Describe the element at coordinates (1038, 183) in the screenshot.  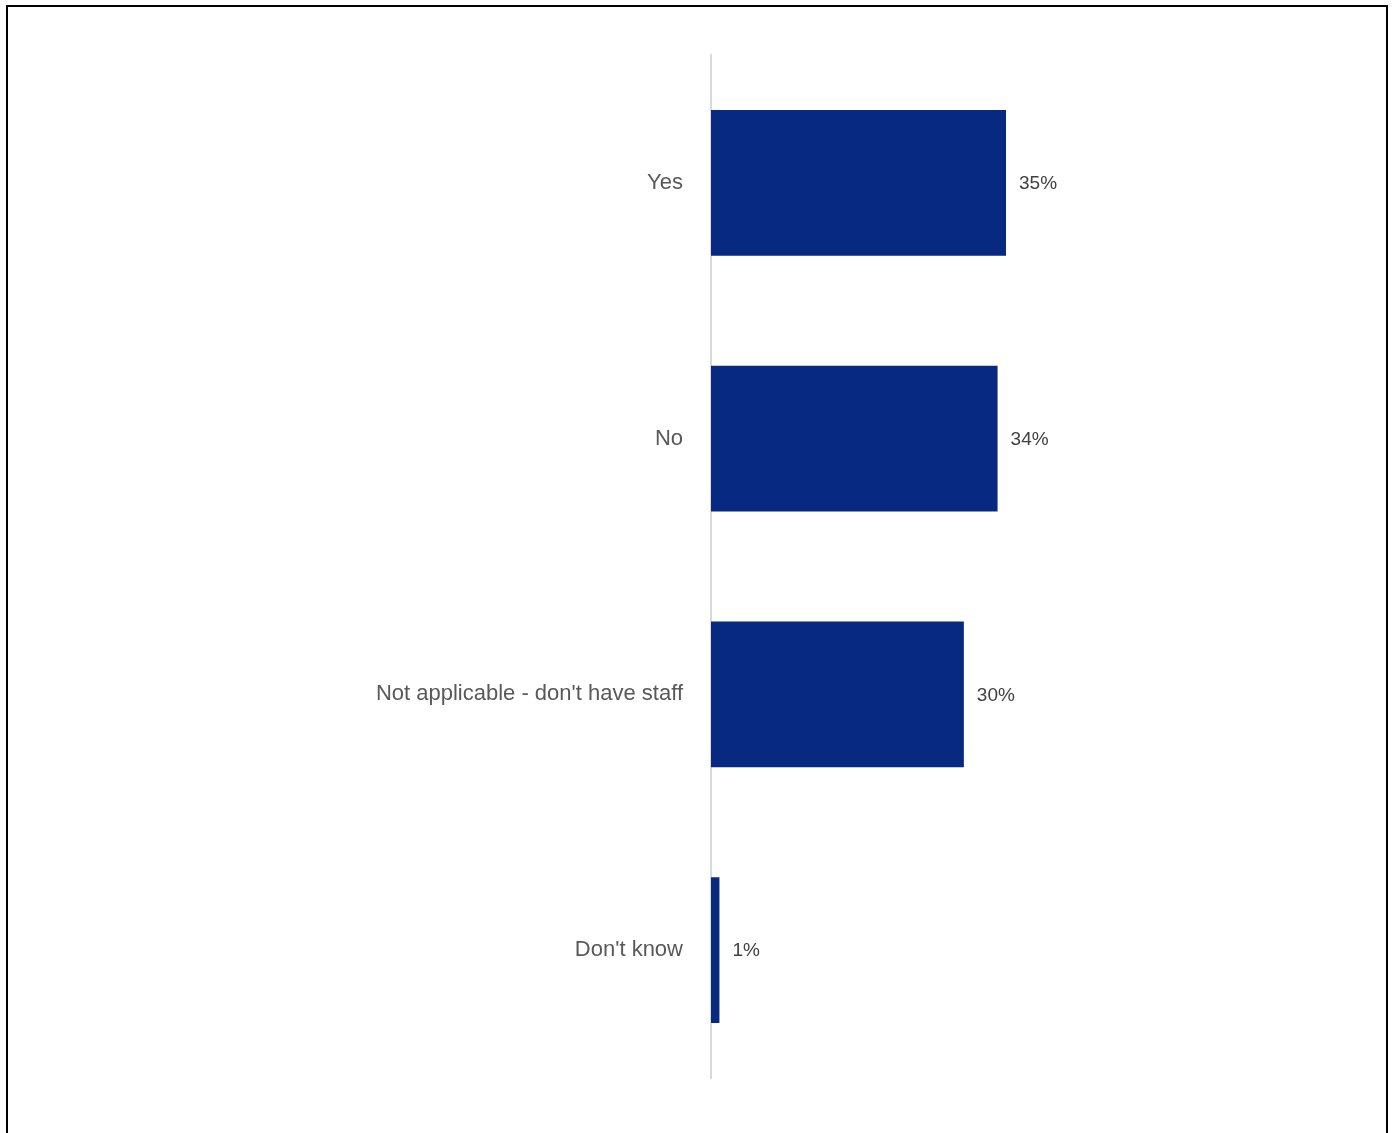
I see `data-label: 35%` at that location.